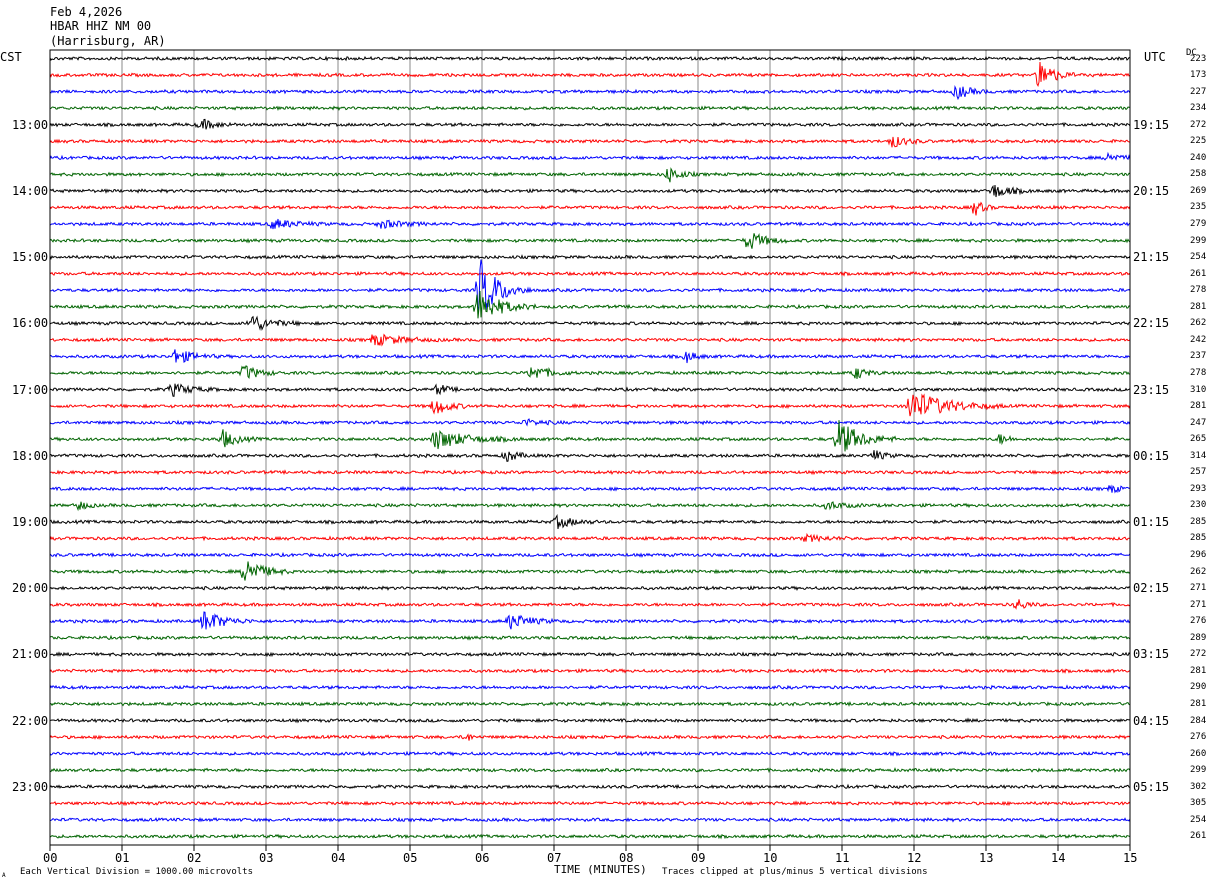  I want to click on dc-offset-value: 269, so click(1198, 190).